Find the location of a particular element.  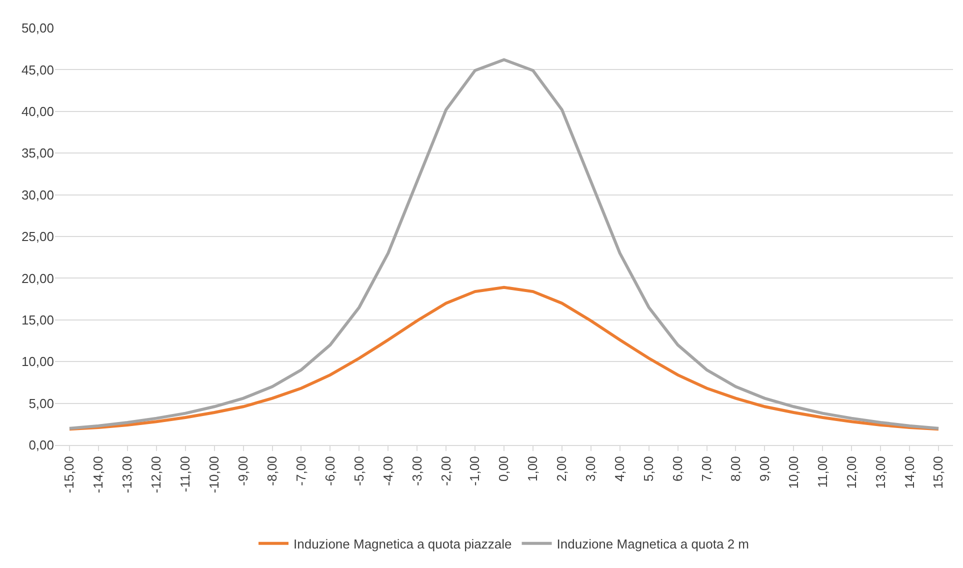

y-tick-label: 5,00 is located at coordinates (41, 403).